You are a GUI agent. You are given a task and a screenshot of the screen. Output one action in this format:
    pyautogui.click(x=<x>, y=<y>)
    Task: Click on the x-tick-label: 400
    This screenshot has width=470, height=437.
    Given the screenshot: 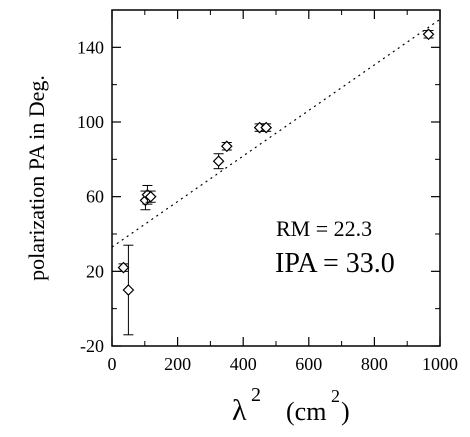 What is the action you would take?
    pyautogui.click(x=243, y=364)
    